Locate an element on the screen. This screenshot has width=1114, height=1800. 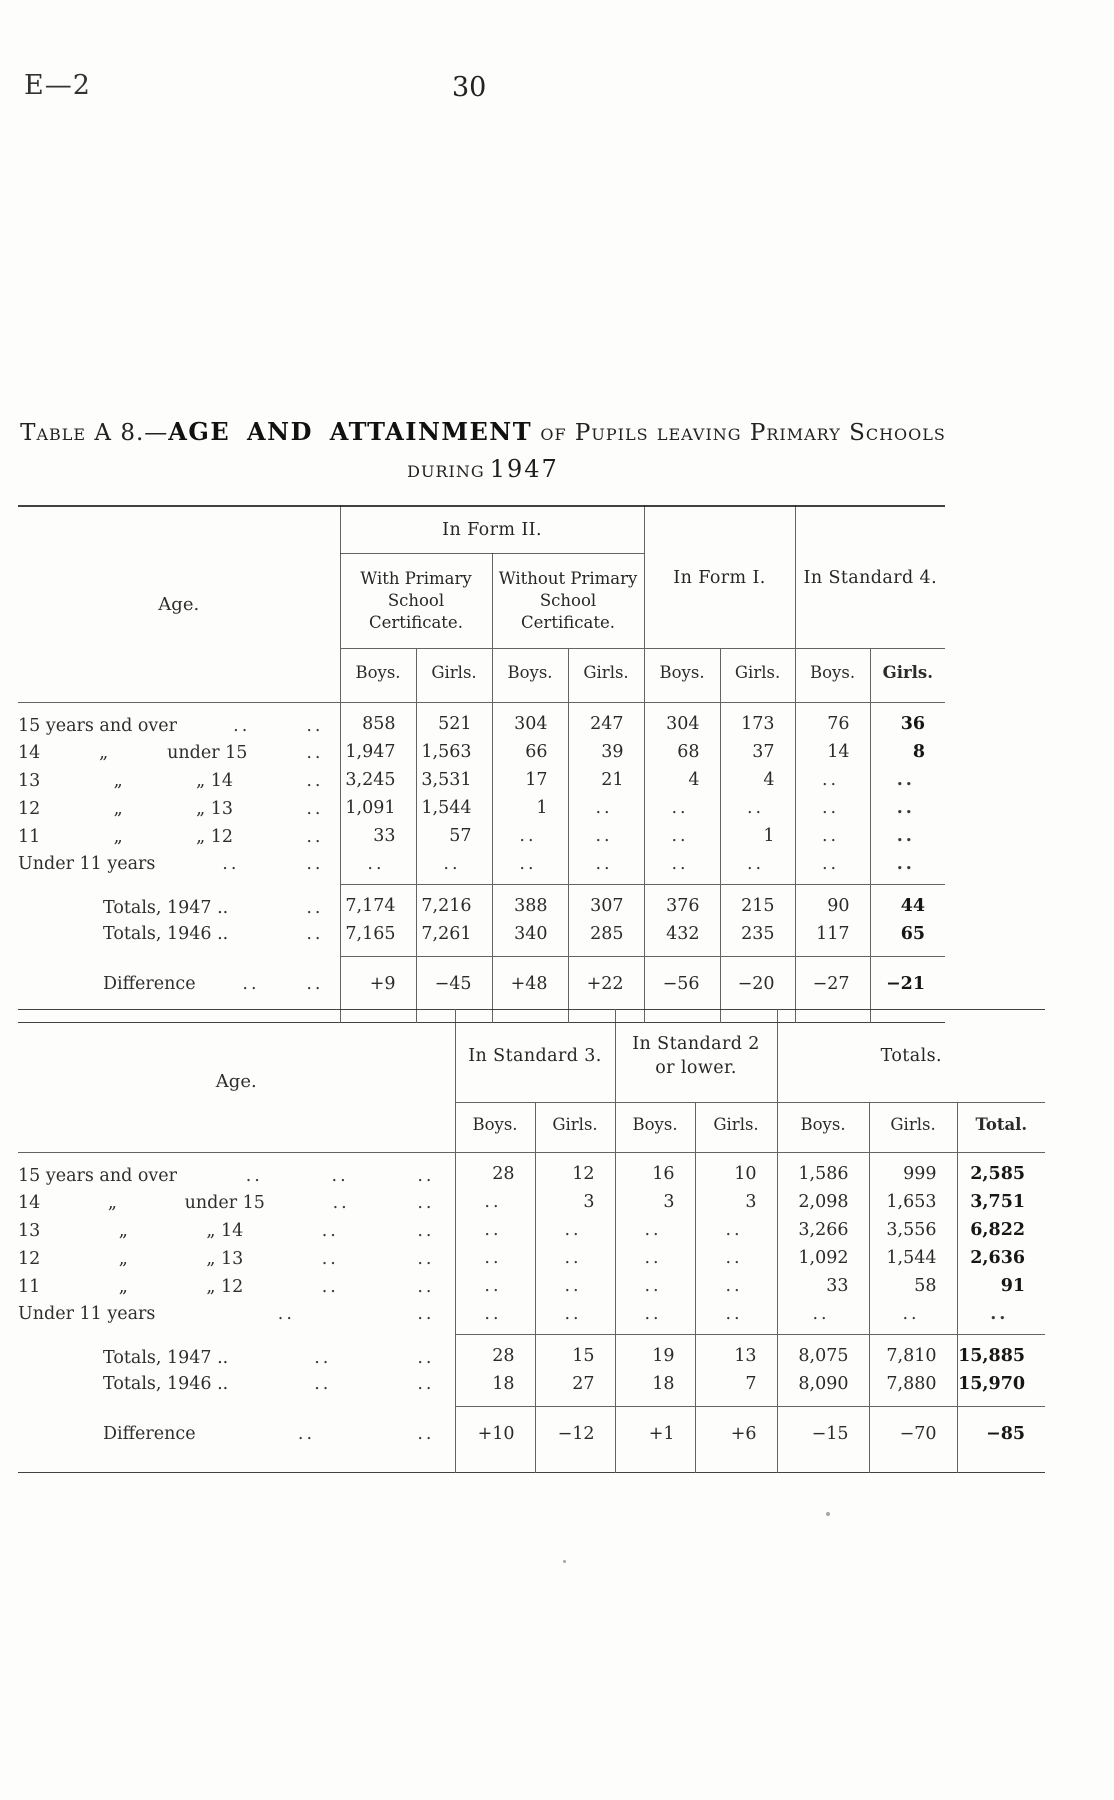
value-cell: 8,090 is located at coordinates (823, 1388).